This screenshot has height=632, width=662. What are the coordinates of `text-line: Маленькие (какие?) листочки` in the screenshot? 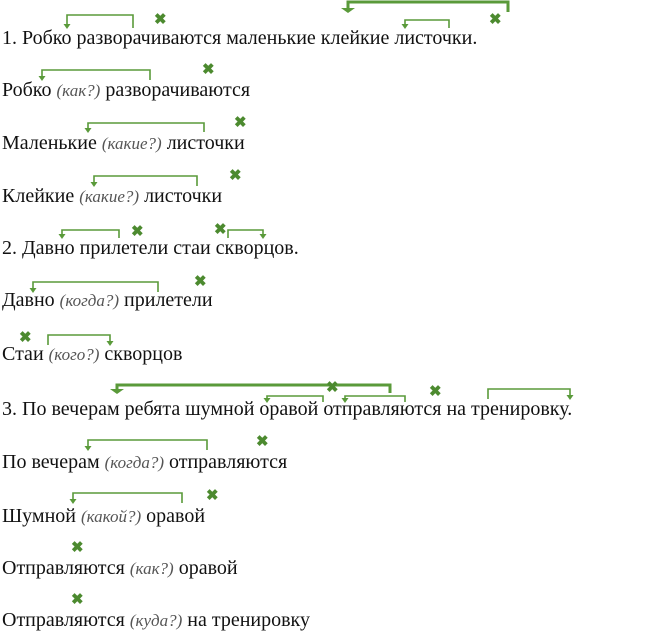 It's located at (123, 143).